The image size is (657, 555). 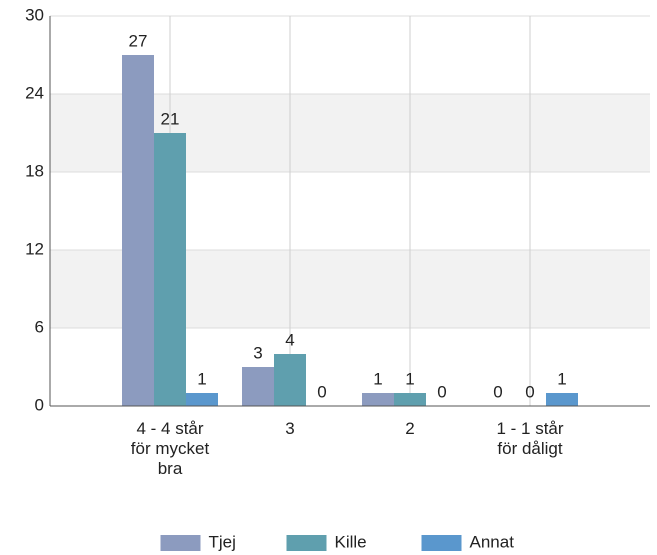 I want to click on legend-label: Tjej, so click(x=222, y=541).